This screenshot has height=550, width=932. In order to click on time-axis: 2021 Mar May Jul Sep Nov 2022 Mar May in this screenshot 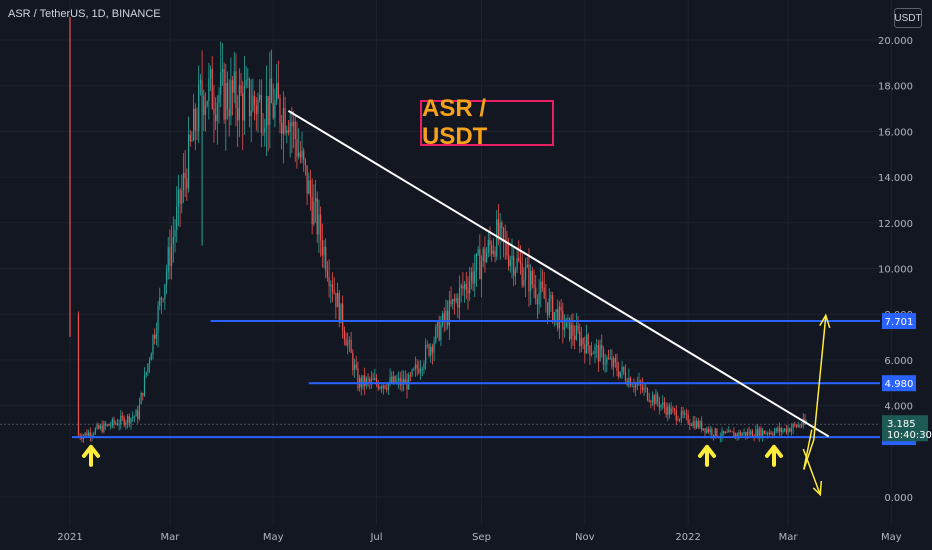, I will do `click(479, 537)`.